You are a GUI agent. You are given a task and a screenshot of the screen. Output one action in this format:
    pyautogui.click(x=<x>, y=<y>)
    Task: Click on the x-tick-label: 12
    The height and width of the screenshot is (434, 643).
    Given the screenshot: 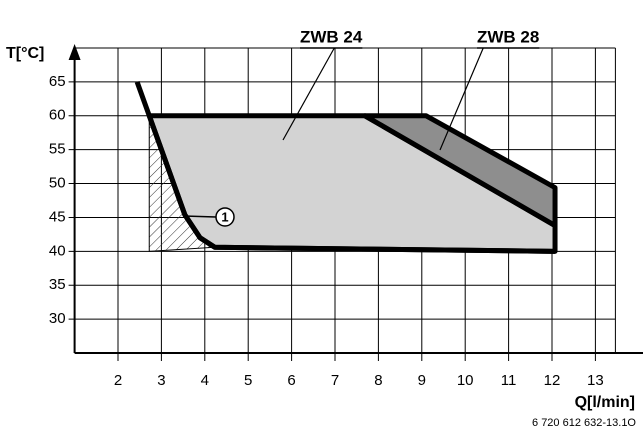 What is the action you would take?
    pyautogui.click(x=552, y=380)
    